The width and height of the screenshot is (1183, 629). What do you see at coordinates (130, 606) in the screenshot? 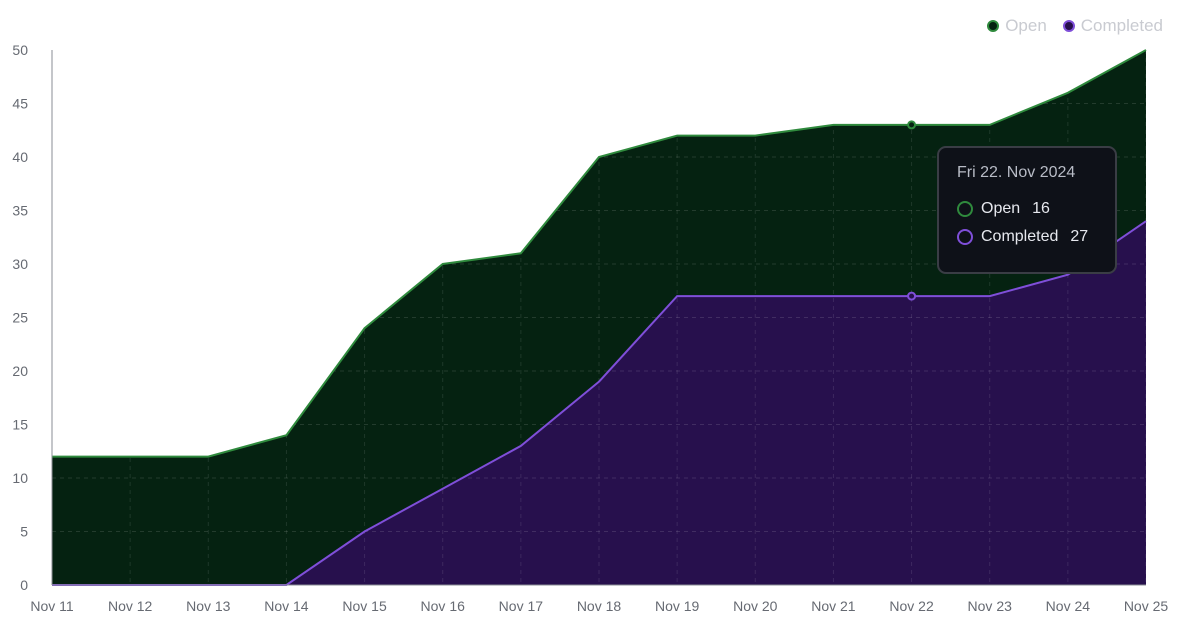
I see `x-tick-label: Nov 12` at bounding box center [130, 606].